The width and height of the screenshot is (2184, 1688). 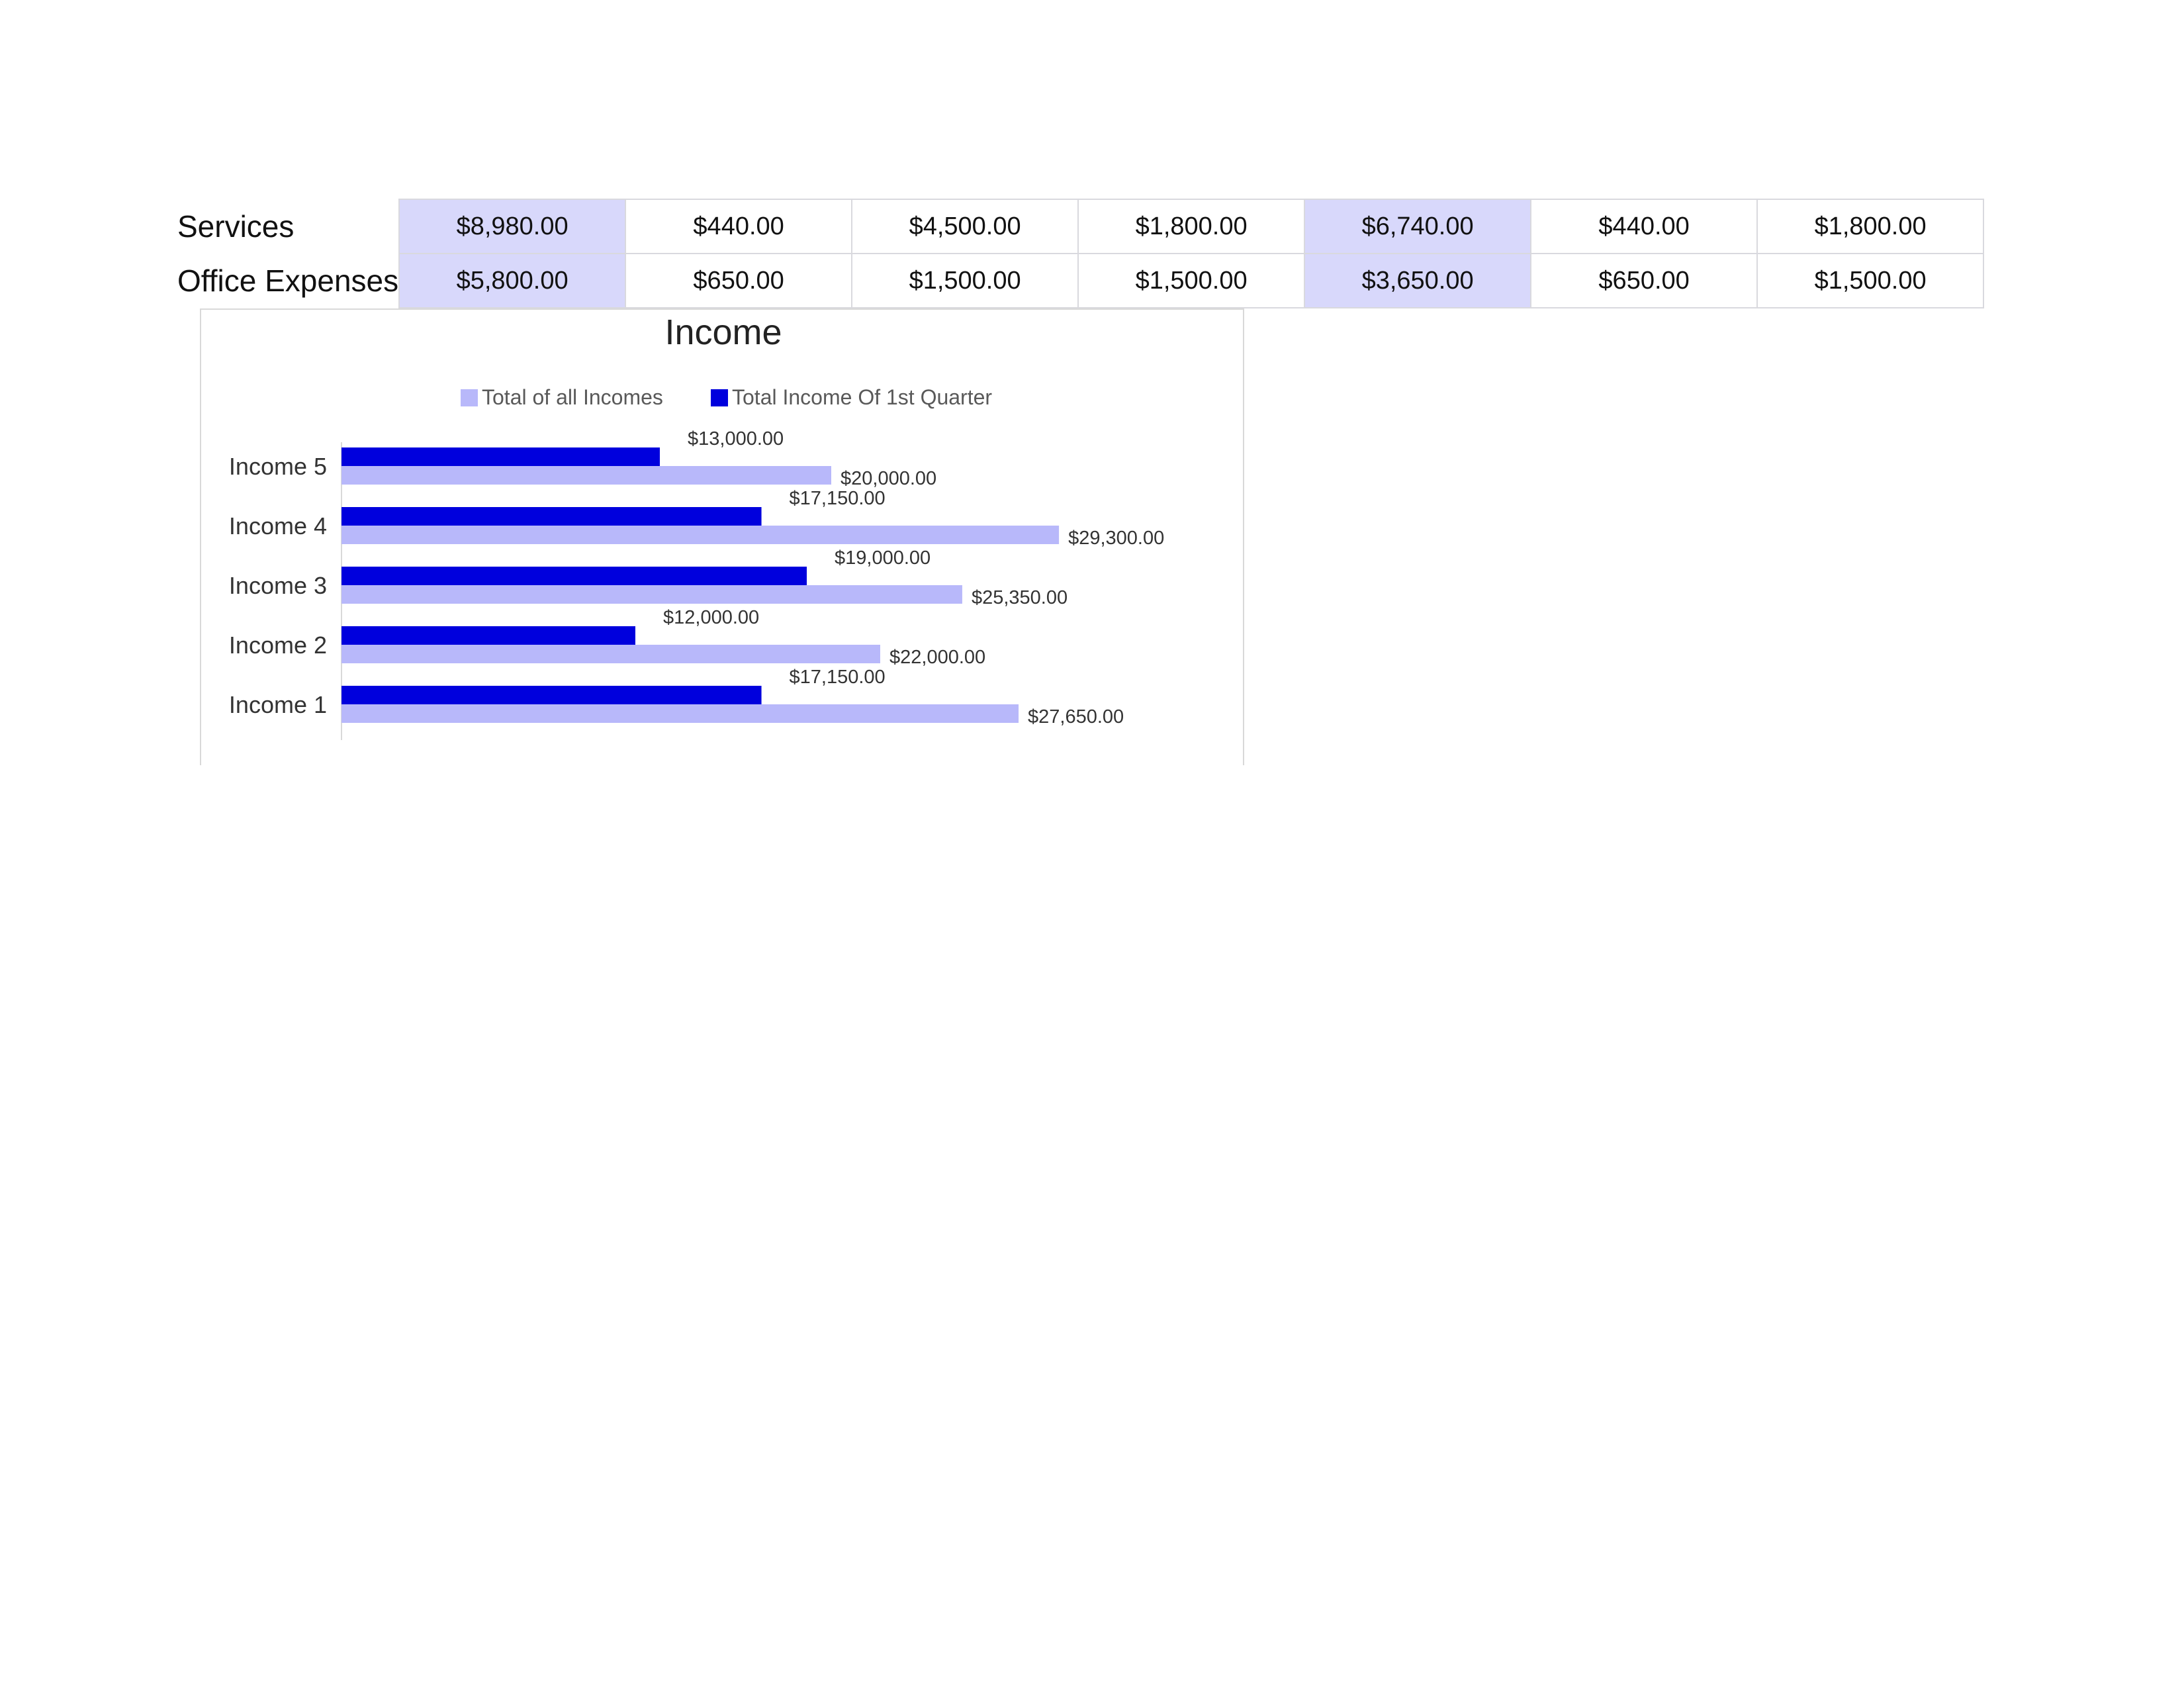 What do you see at coordinates (1076, 716) in the screenshot?
I see `data-label: $27,650.00` at bounding box center [1076, 716].